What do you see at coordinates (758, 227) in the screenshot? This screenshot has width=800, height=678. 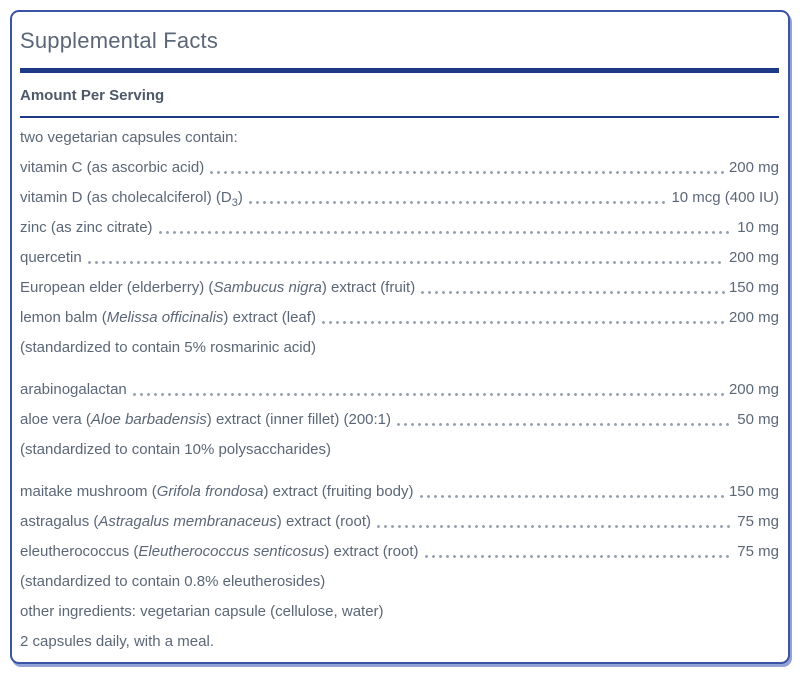 I see `ingredient-amount: 10 mg` at bounding box center [758, 227].